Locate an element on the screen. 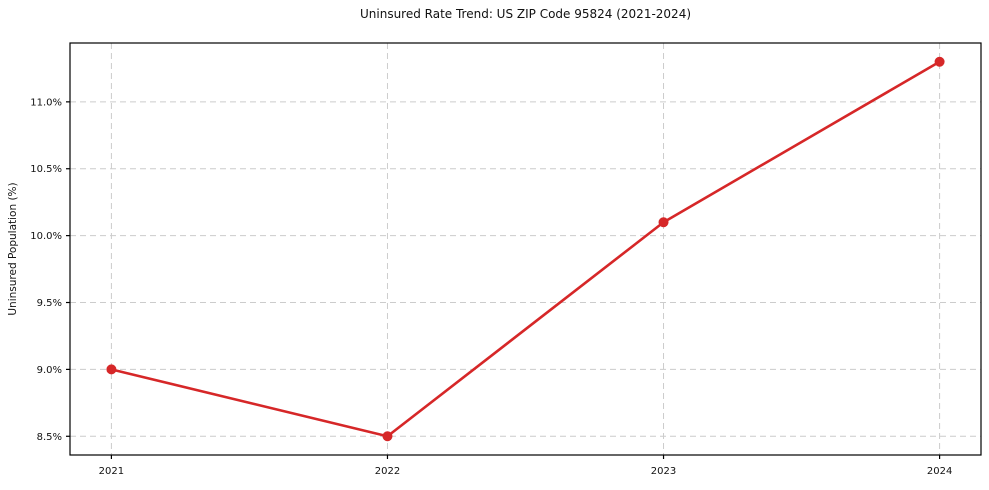  y-tick-label: 8.5% is located at coordinates (49, 437).